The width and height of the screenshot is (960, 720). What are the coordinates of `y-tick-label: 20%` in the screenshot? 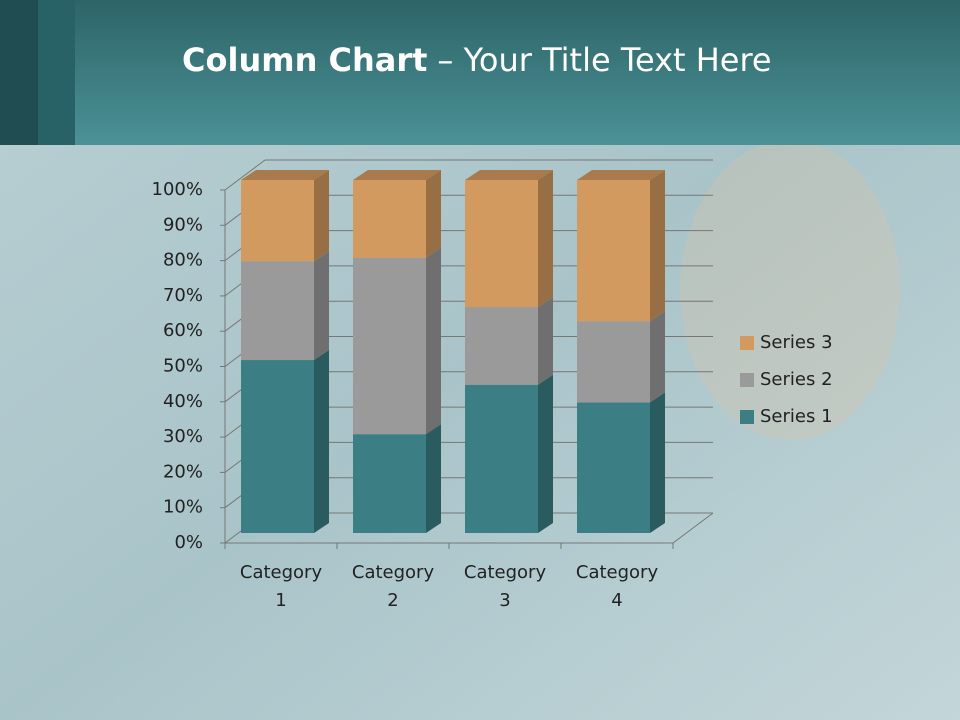 It's located at (183, 471).